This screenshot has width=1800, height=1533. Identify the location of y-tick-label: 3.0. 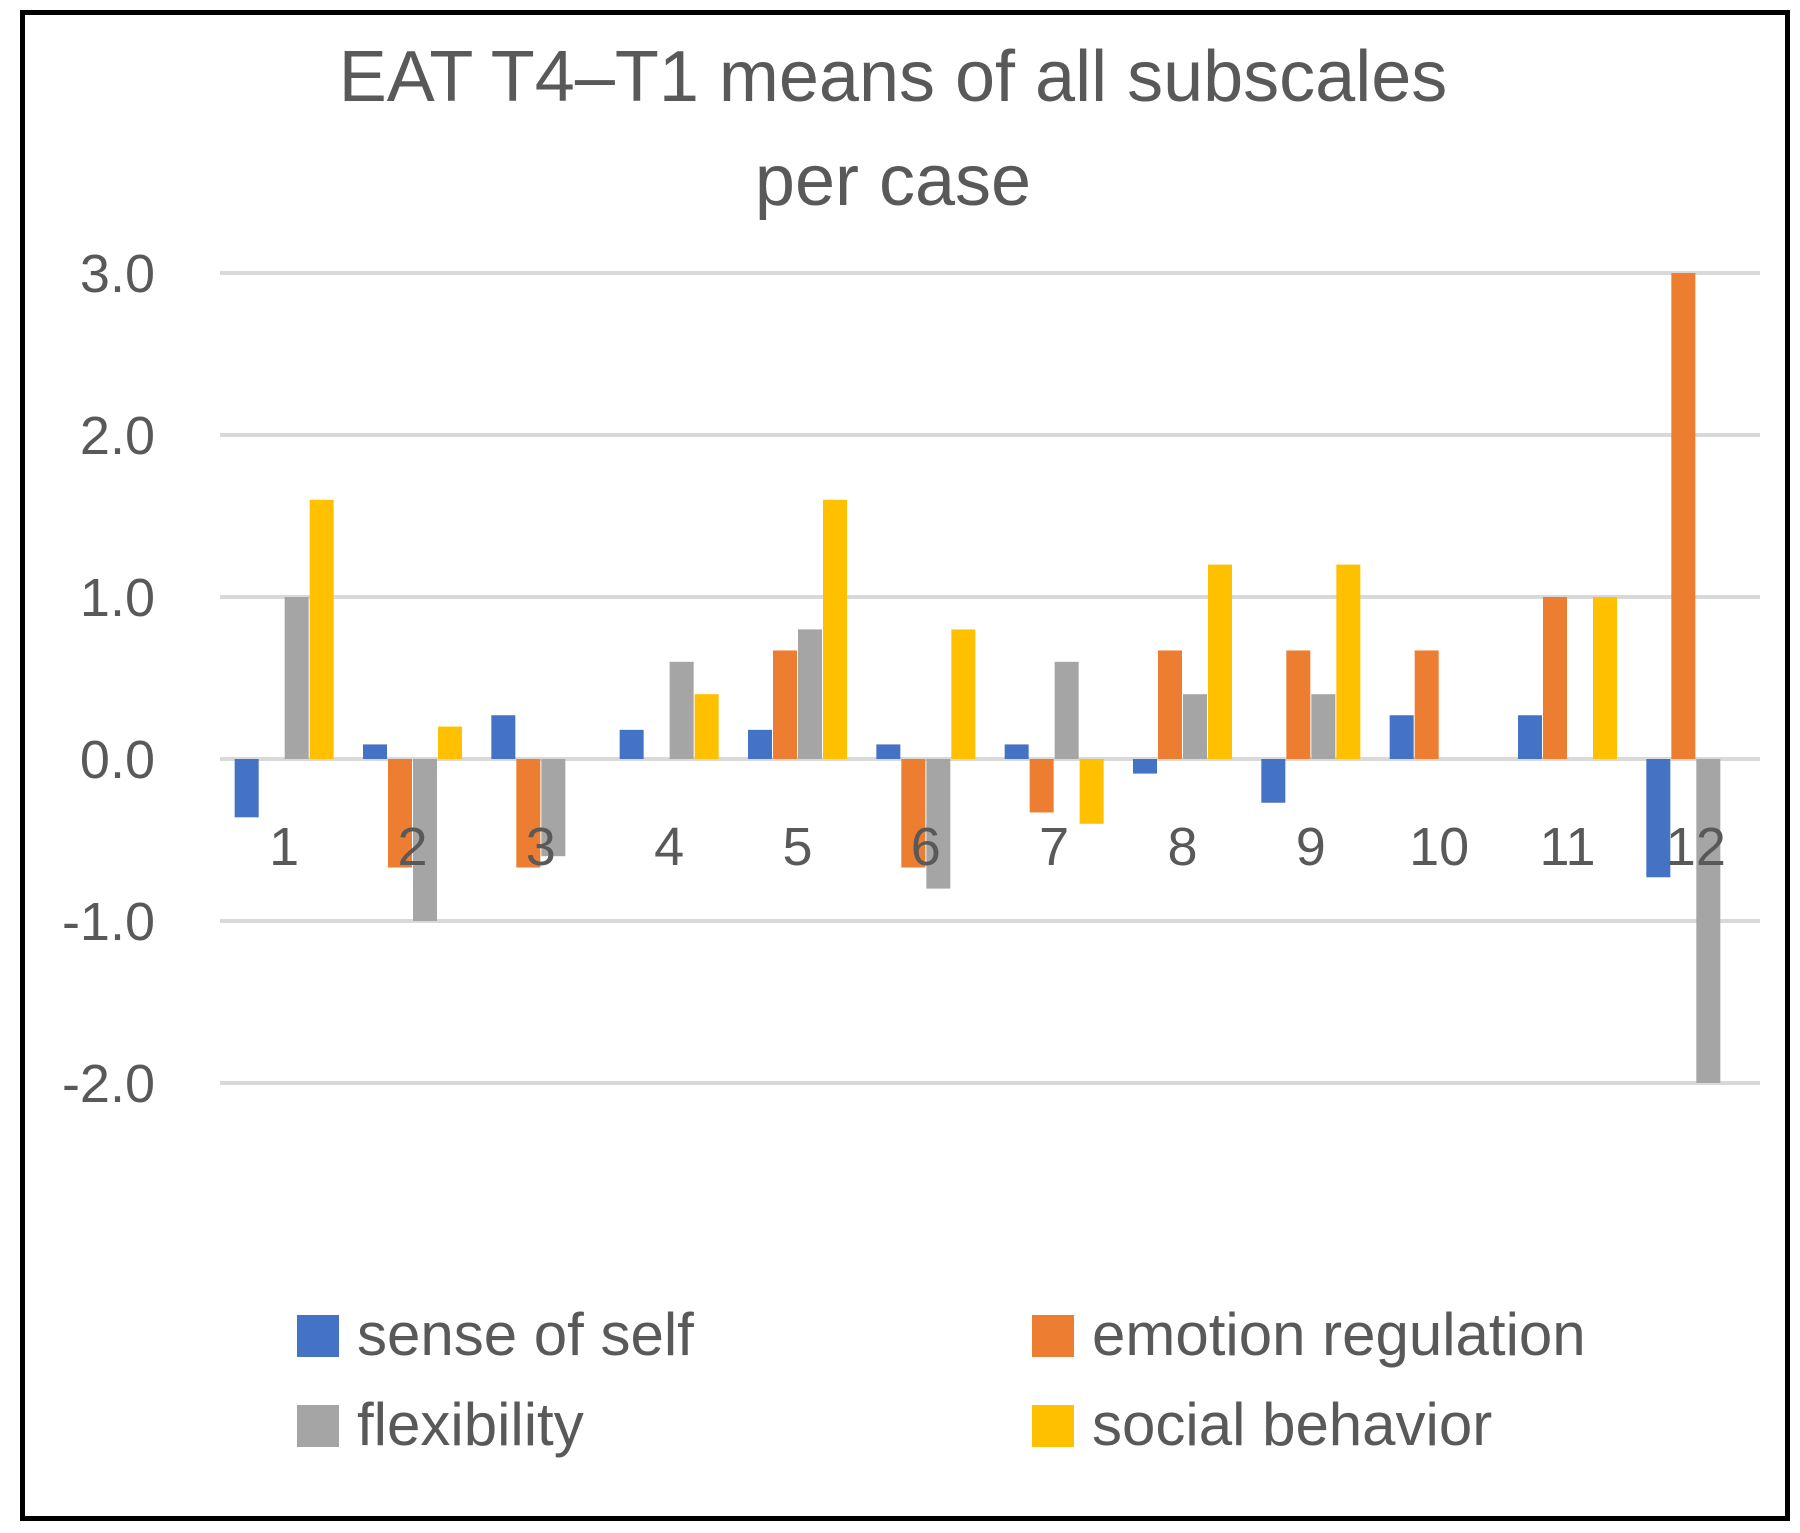
(117, 274).